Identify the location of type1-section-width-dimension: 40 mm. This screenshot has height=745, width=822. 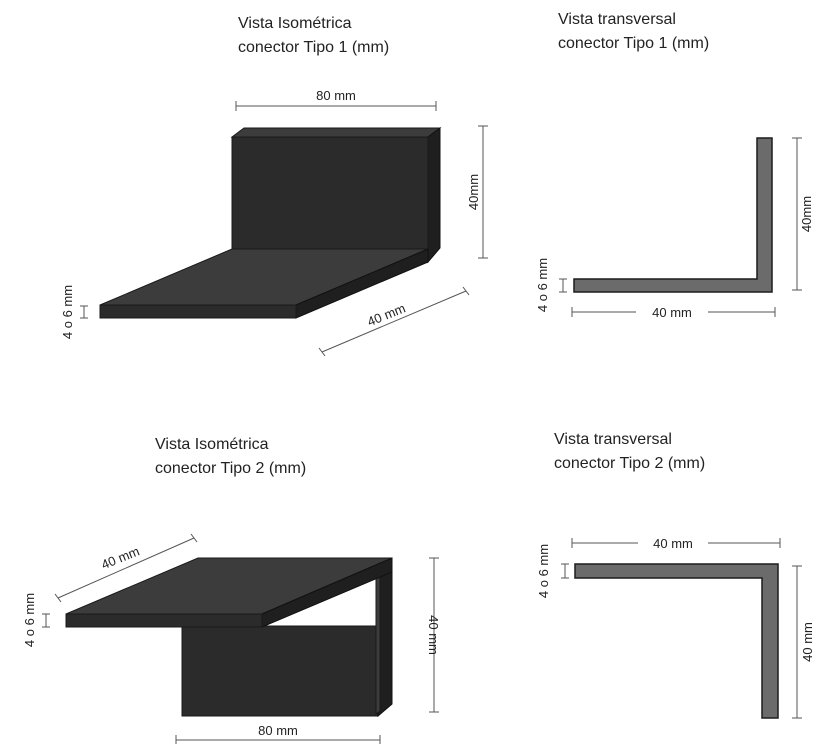
(673, 312).